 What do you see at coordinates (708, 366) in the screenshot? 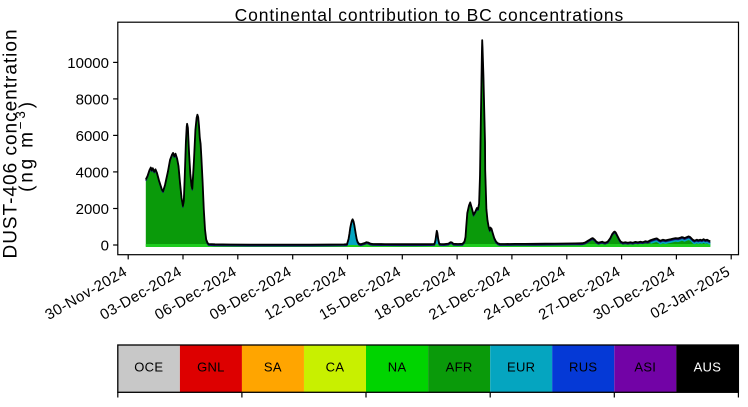
I see `svg-text: AUS` at bounding box center [708, 366].